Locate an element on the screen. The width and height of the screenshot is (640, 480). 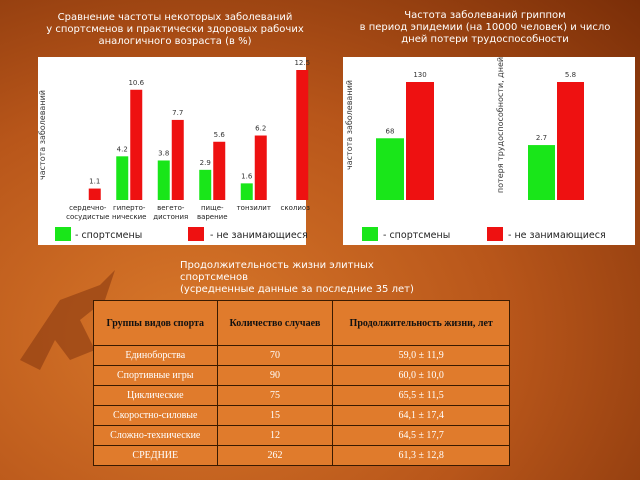
title-line: дней потери трудоспособности is located at coordinates (485, 39).